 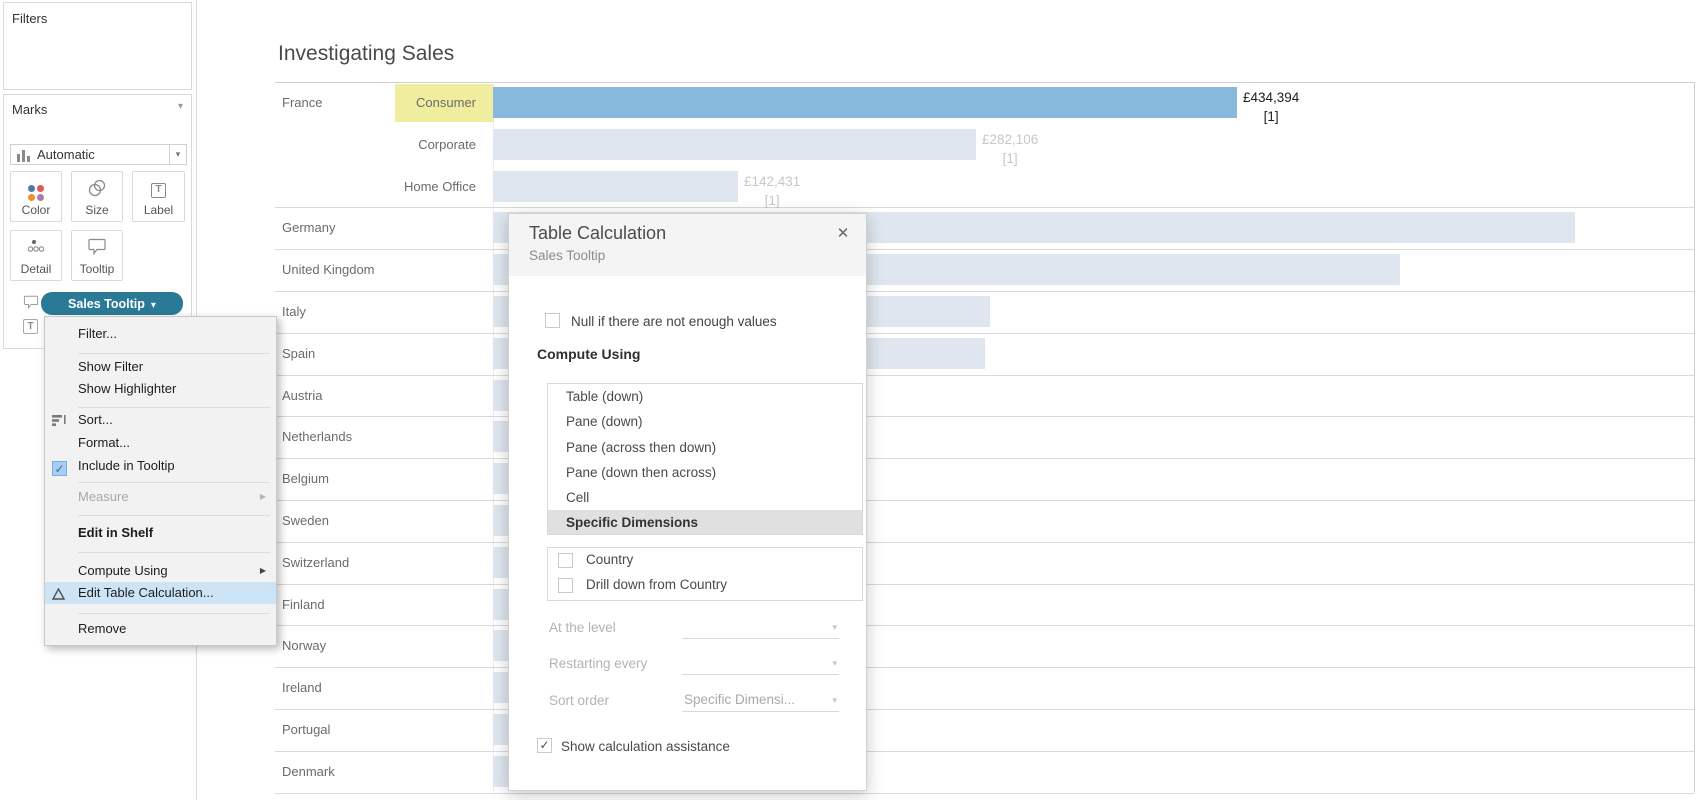 What do you see at coordinates (674, 321) in the screenshot?
I see `null-values-label: Null if there are not enough values` at bounding box center [674, 321].